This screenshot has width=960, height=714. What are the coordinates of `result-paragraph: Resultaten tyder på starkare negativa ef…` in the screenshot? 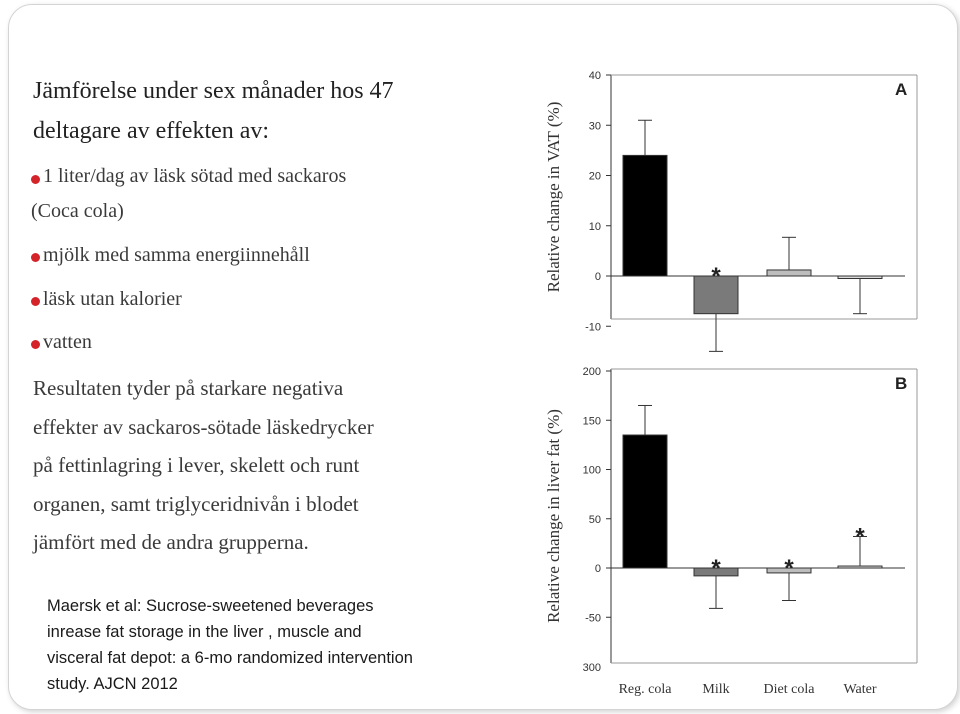 It's located at (283, 465).